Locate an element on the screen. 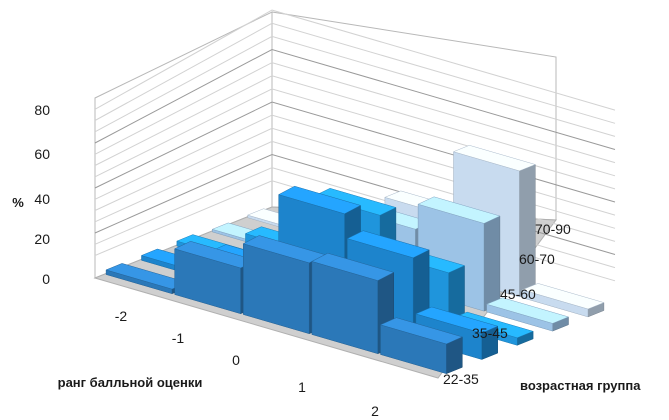  y-tick-label: 0 is located at coordinates (46, 279).